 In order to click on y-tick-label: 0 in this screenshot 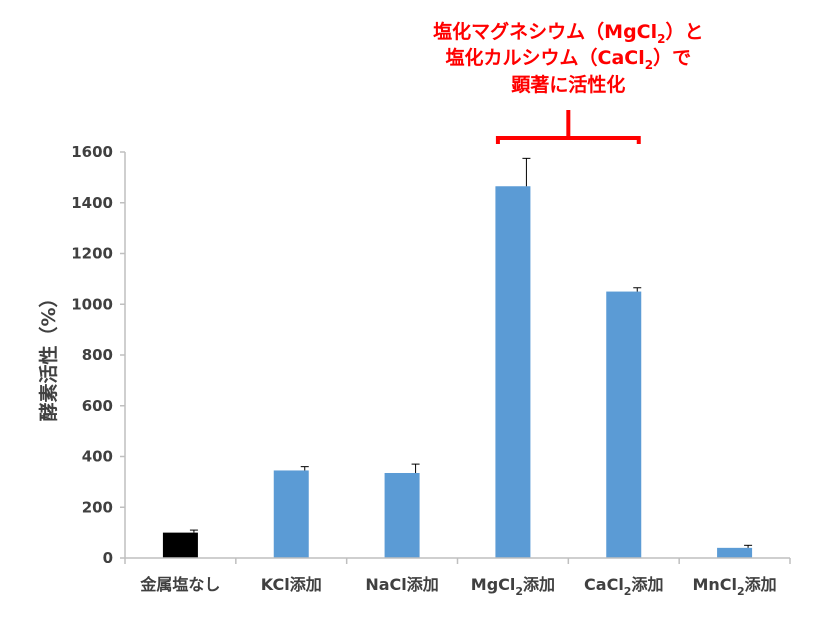, I will do `click(108, 558)`.